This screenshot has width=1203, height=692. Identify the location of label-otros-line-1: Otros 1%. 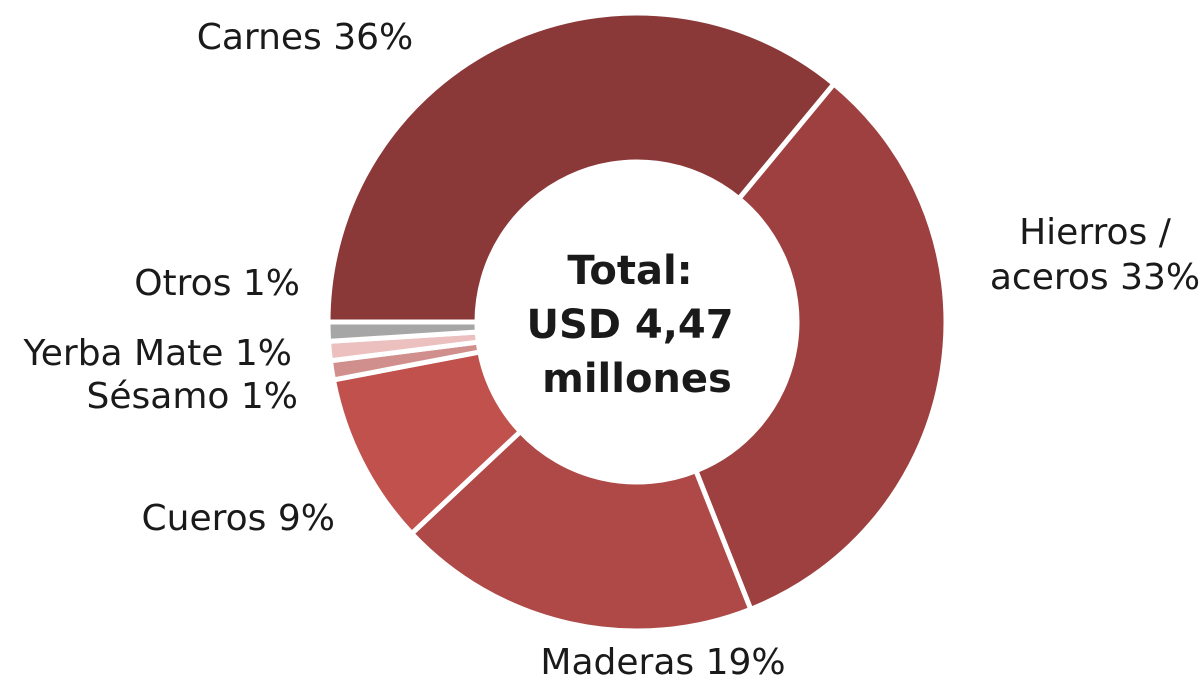
(217, 283).